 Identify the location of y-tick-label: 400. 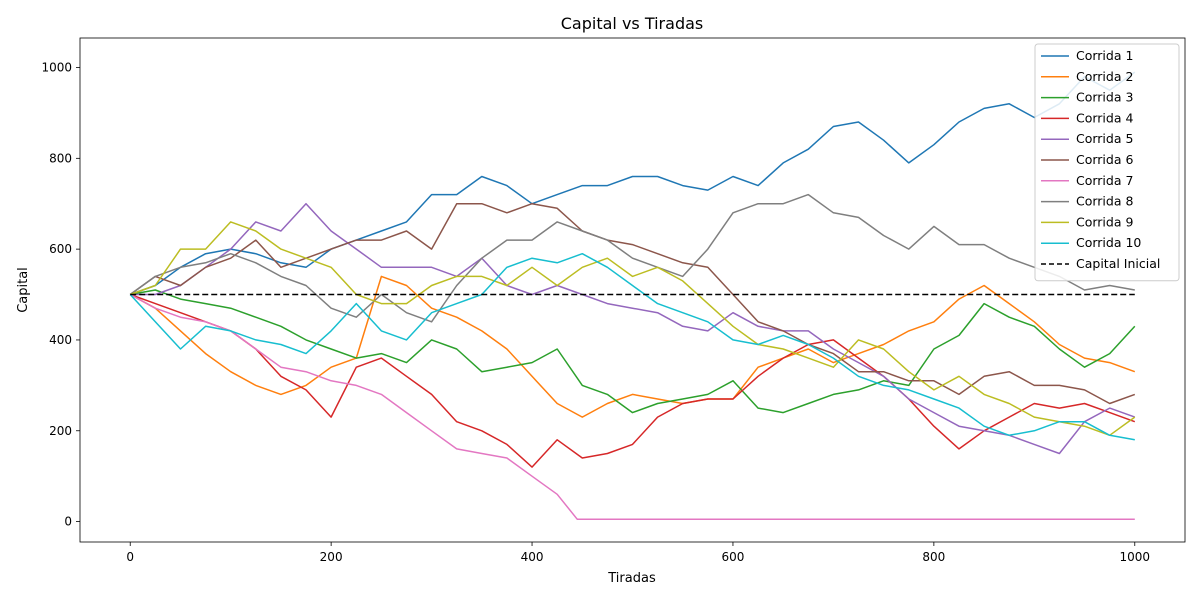
(60, 340).